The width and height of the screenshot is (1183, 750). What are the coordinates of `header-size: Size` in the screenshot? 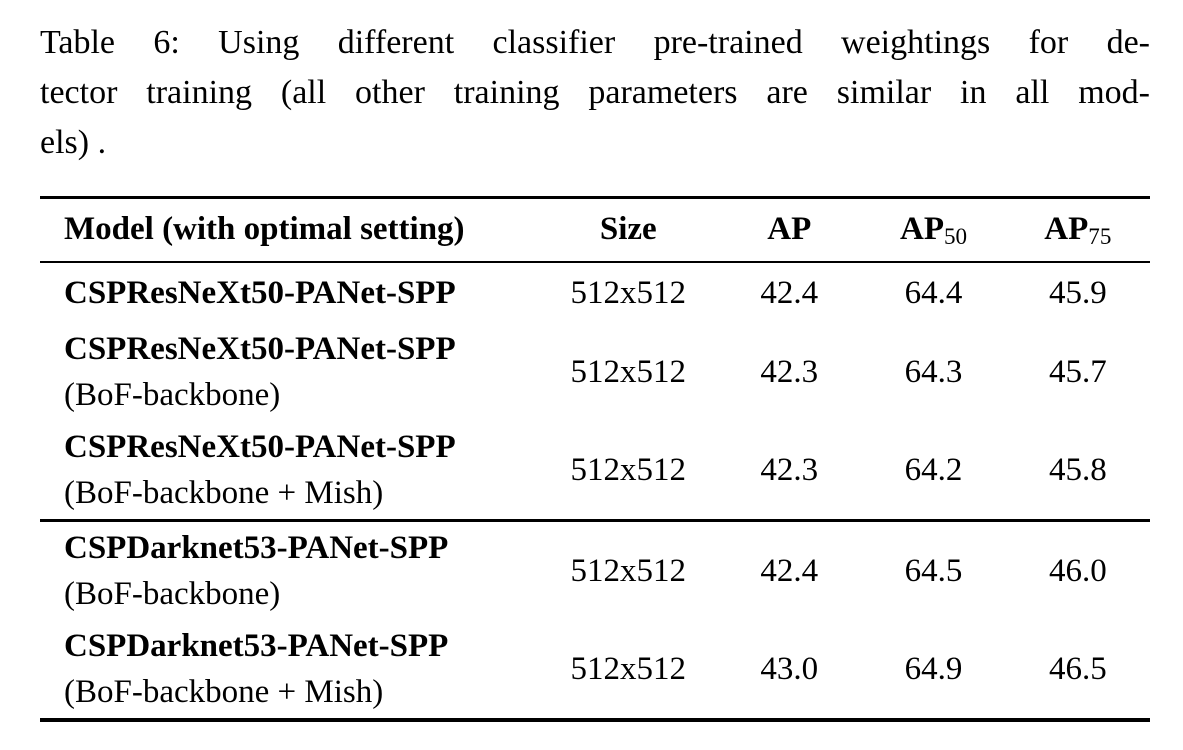 It's located at (628, 230).